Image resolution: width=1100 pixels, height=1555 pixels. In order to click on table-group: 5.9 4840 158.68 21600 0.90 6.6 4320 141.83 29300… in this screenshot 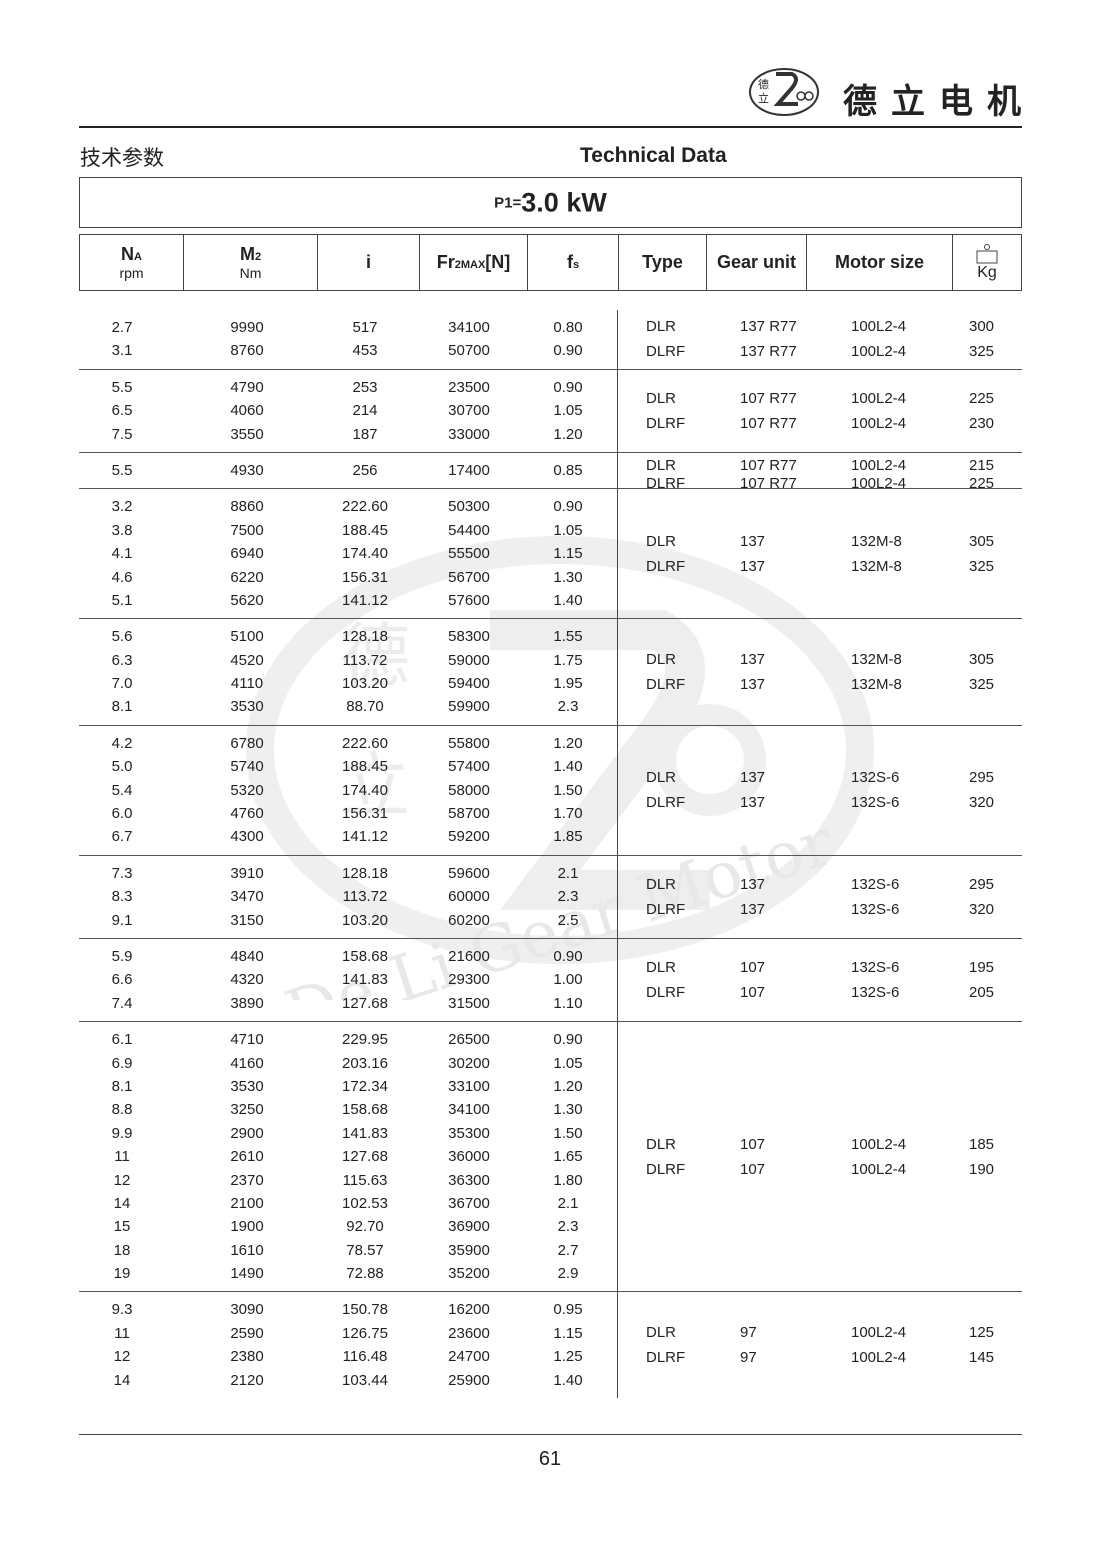, I will do `click(550, 980)`.